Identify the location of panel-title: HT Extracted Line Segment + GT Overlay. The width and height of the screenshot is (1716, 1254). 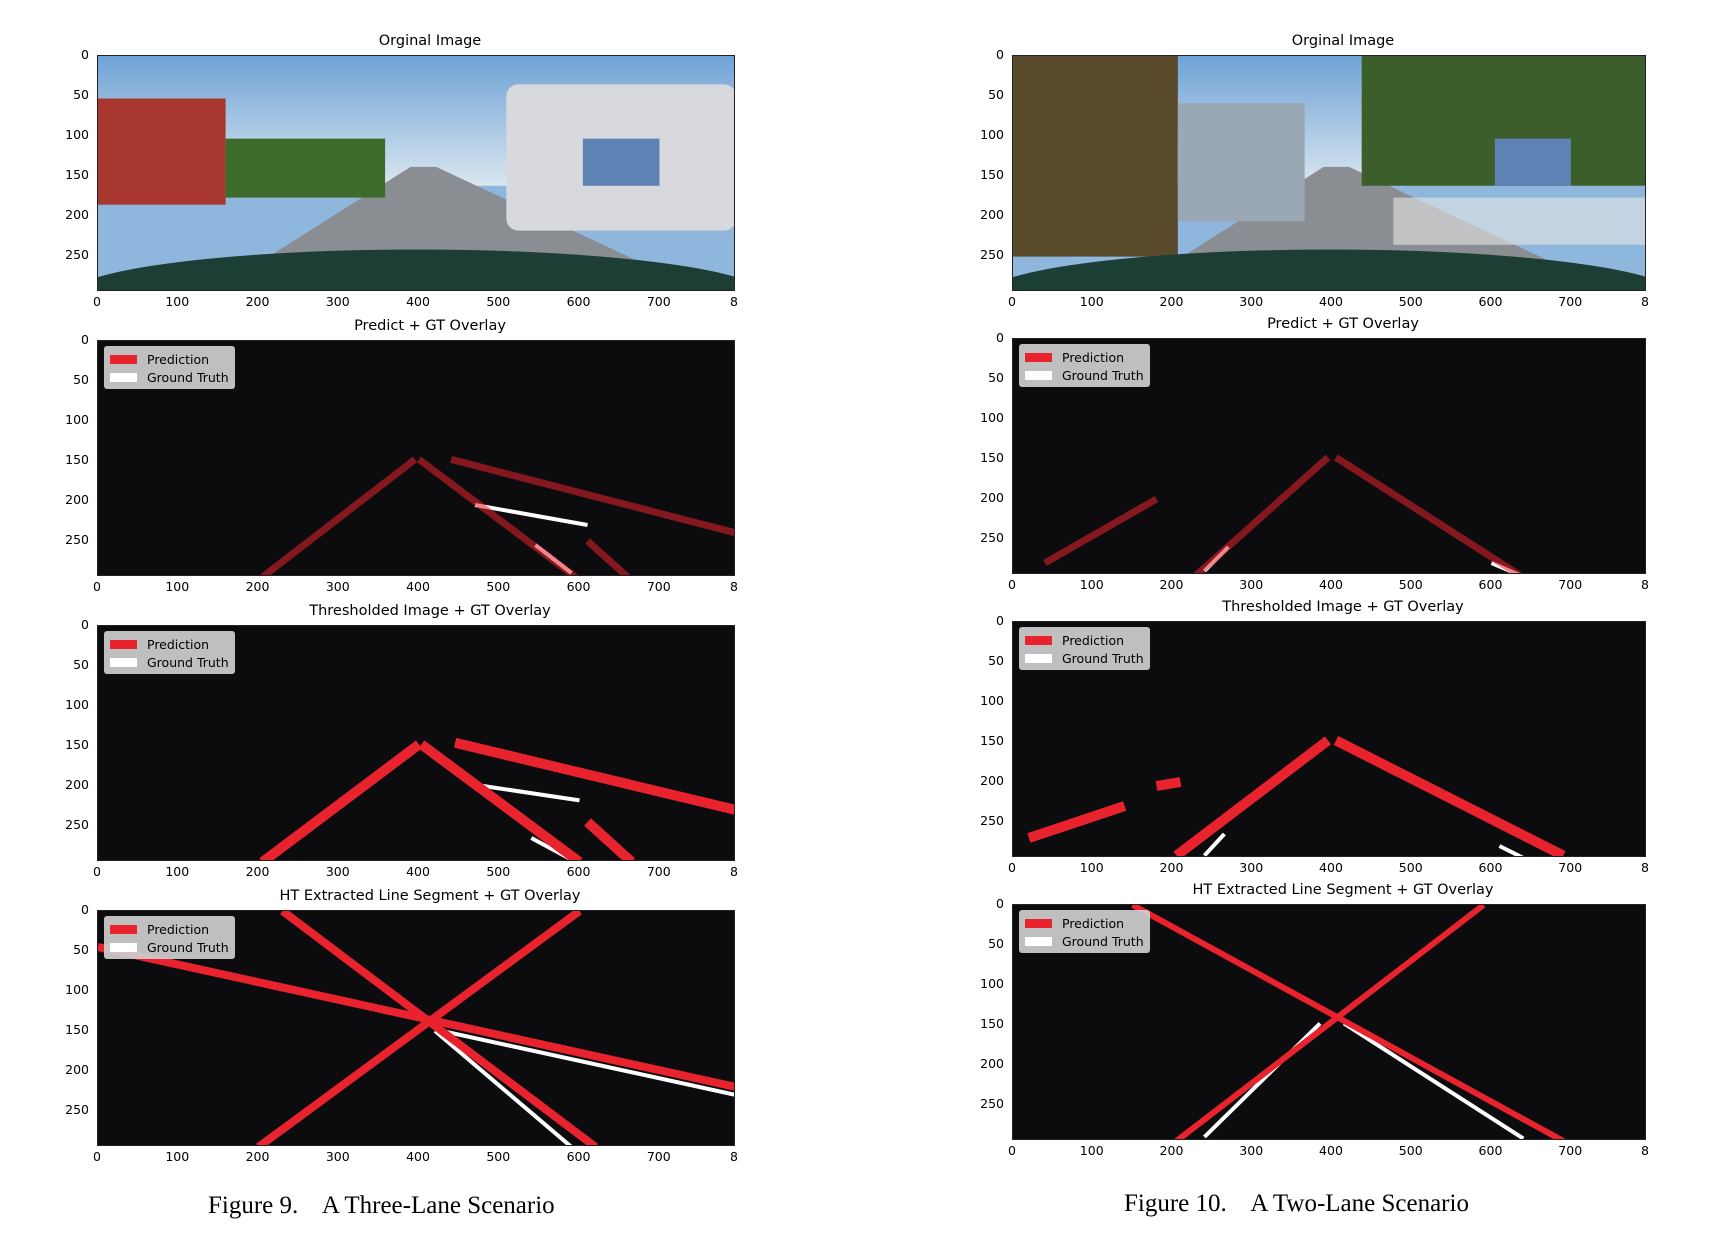
(1343, 890).